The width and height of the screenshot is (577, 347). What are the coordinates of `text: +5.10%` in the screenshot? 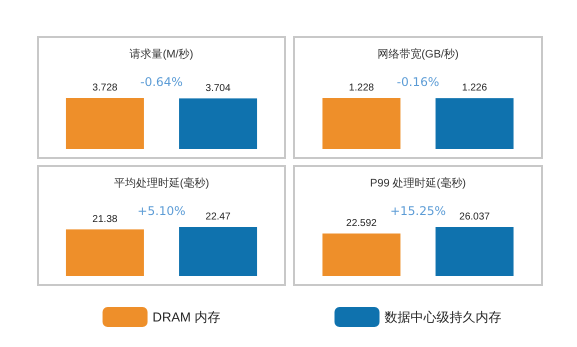 It's located at (161, 211).